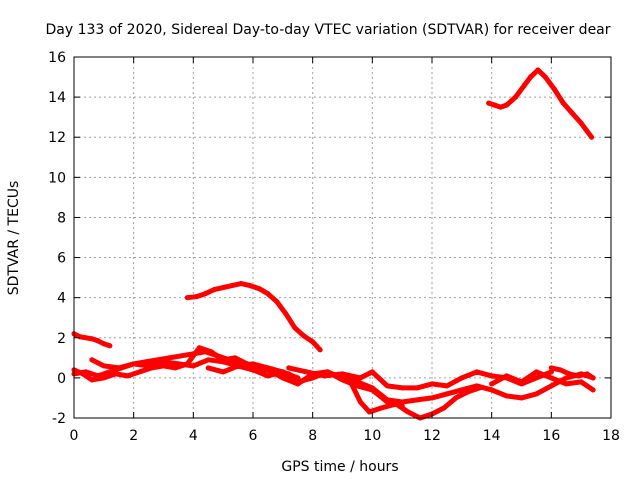  What do you see at coordinates (432, 436) in the screenshot?
I see `x-tick-label: 12` at bounding box center [432, 436].